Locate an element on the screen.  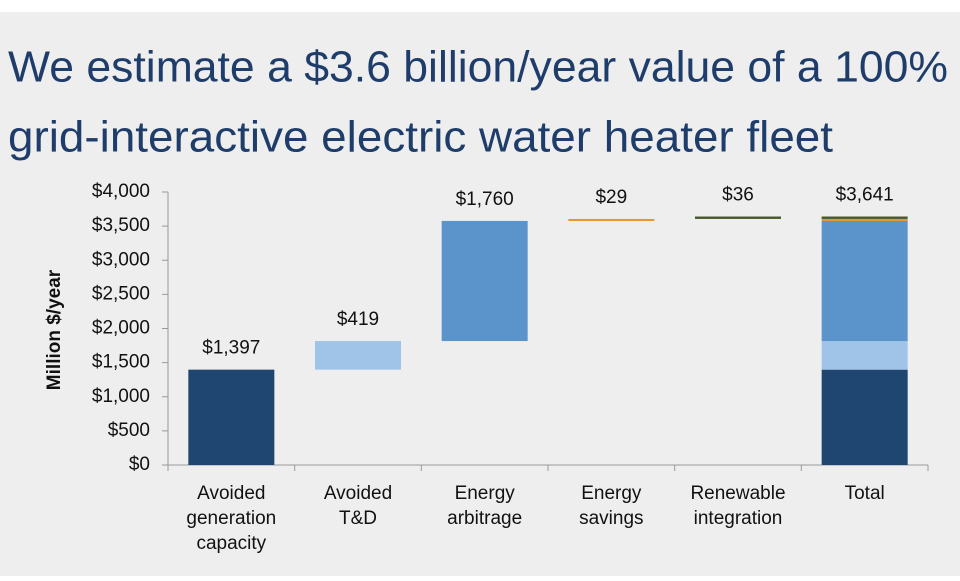
x-tick-label: Renewable is located at coordinates (737, 493).